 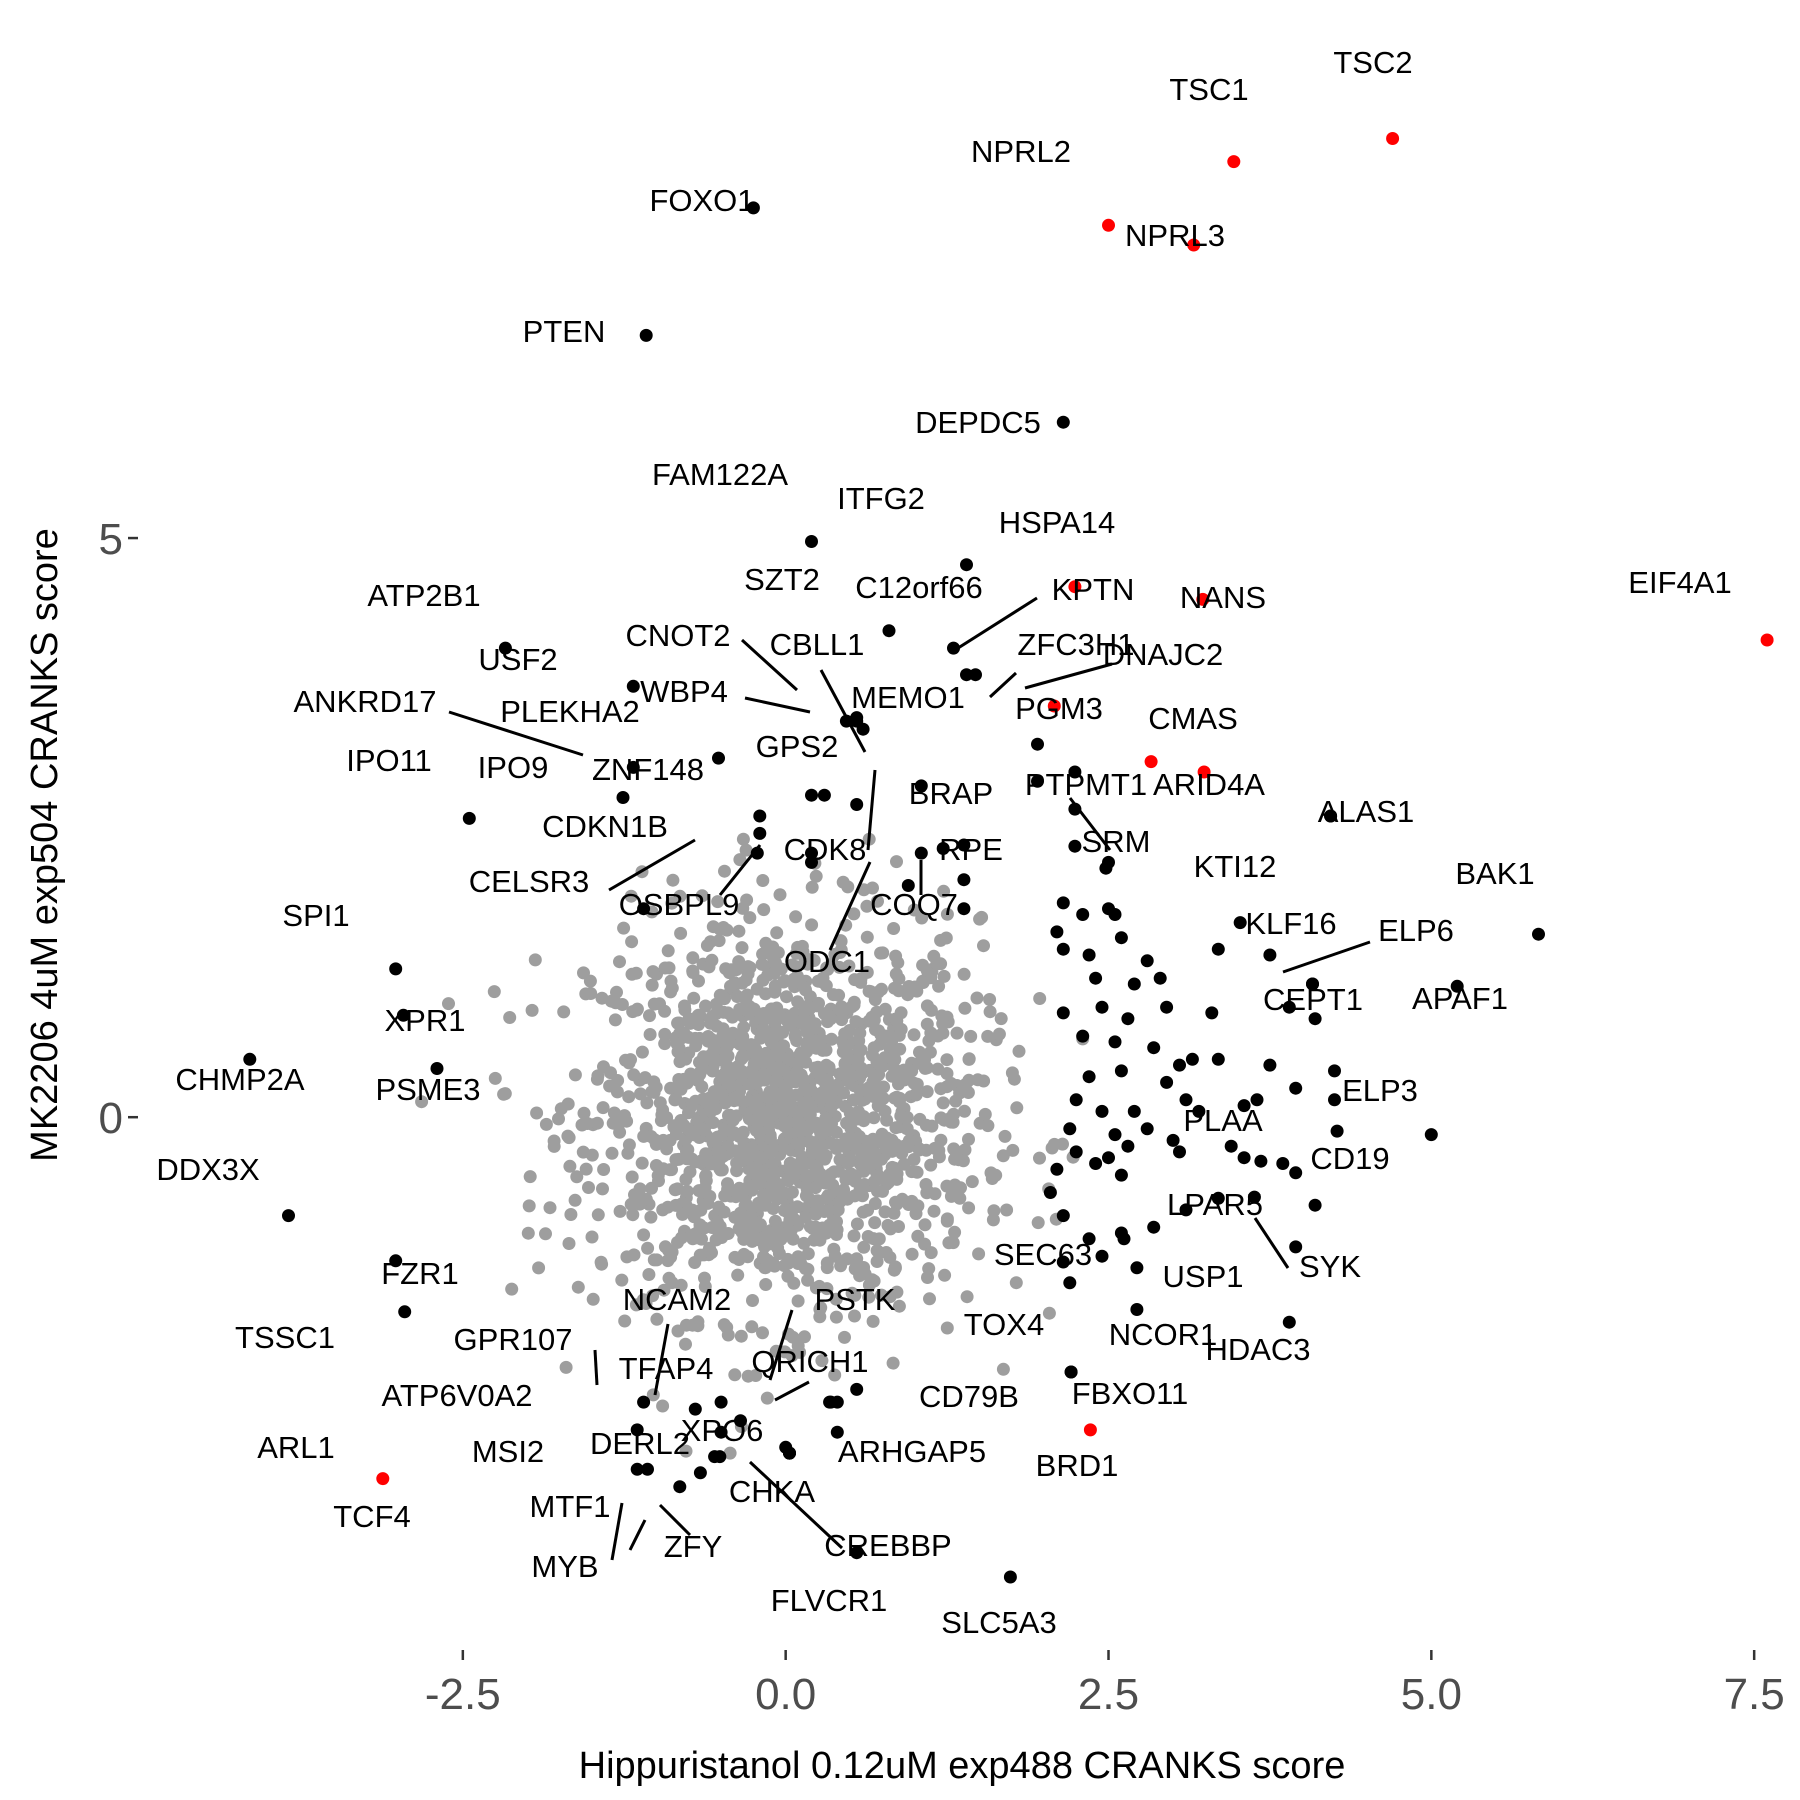 What do you see at coordinates (752, 1146) in the screenshot?
I see `background-points` at bounding box center [752, 1146].